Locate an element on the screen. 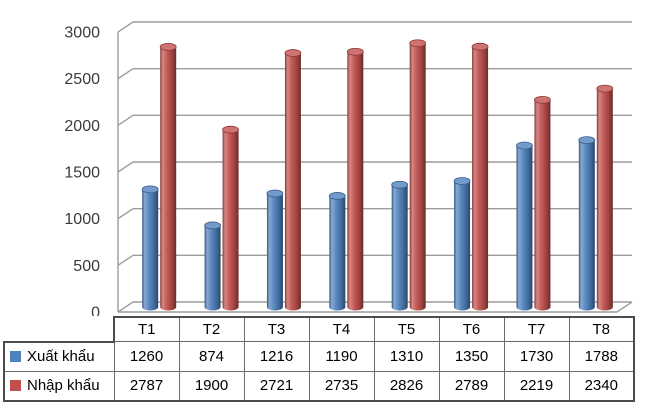 The width and height of the screenshot is (663, 406). value-cell: 2789 is located at coordinates (471, 386).